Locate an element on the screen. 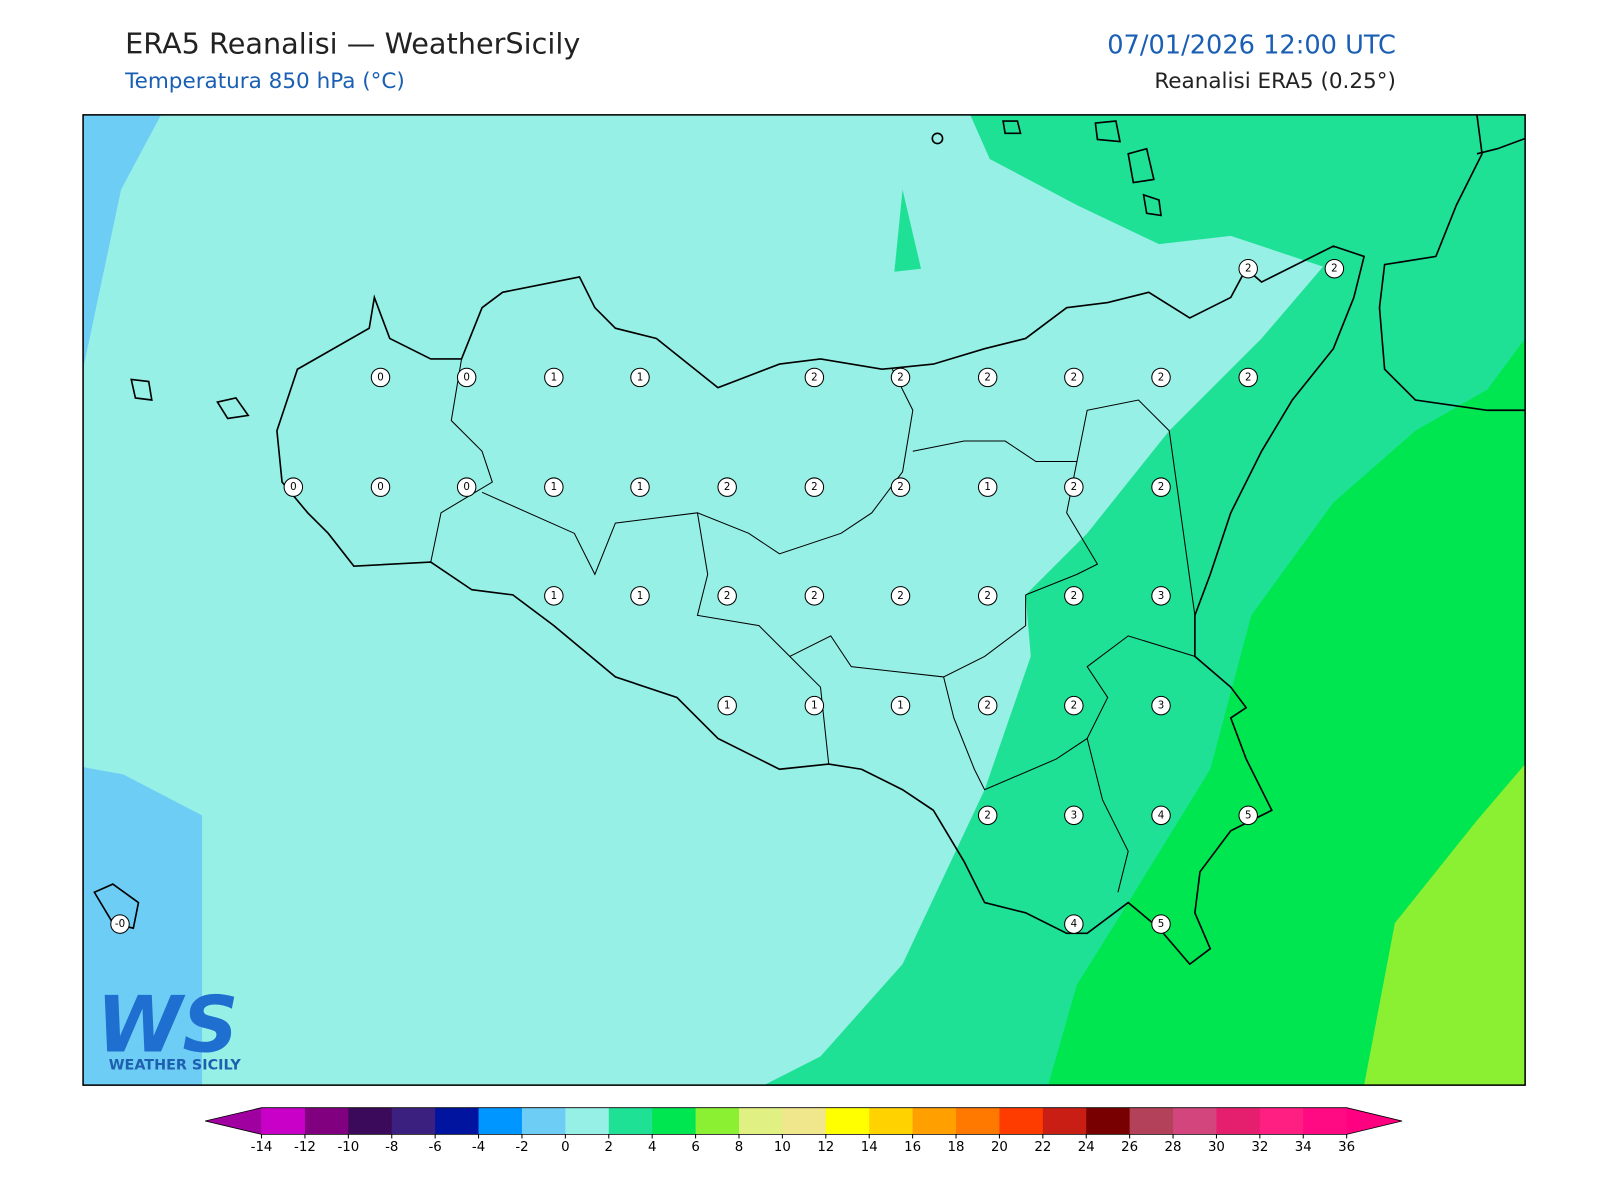 This screenshot has width=1600, height=1200. colorbar-tick-label: 32 is located at coordinates (1259, 1147).